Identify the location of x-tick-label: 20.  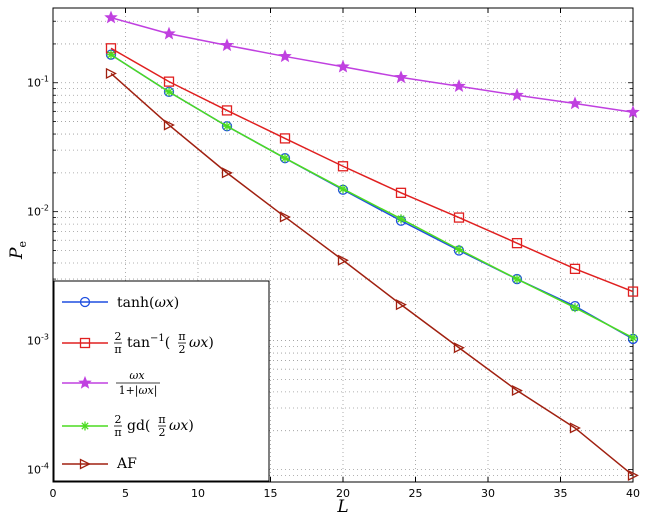
(343, 493).